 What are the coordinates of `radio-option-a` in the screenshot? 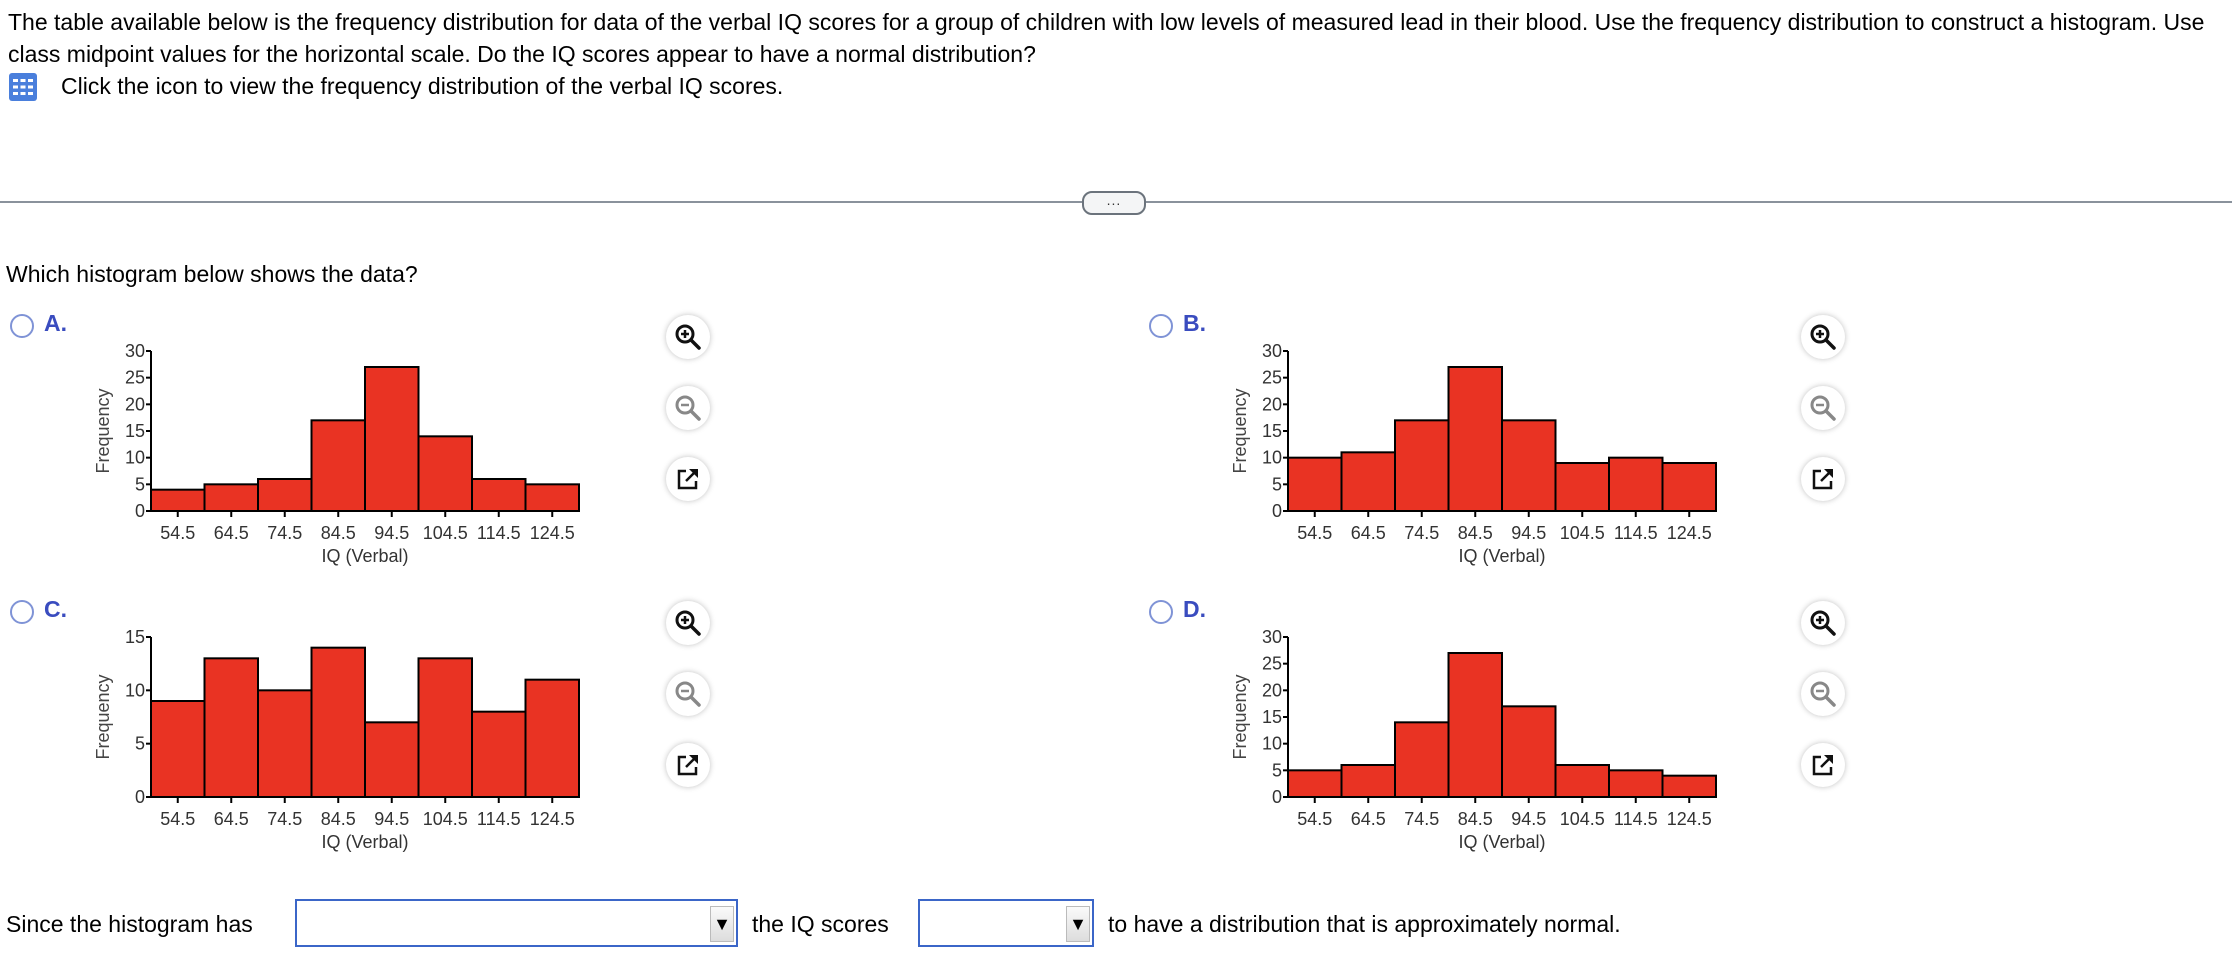 It's located at (22, 326).